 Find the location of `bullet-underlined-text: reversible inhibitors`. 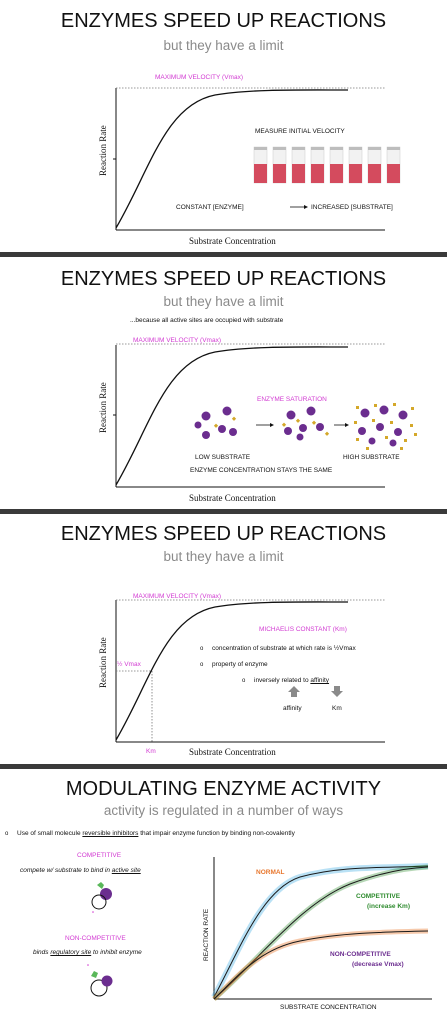

bullet-underlined-text: reversible inhibitors is located at coordinates (110, 833).